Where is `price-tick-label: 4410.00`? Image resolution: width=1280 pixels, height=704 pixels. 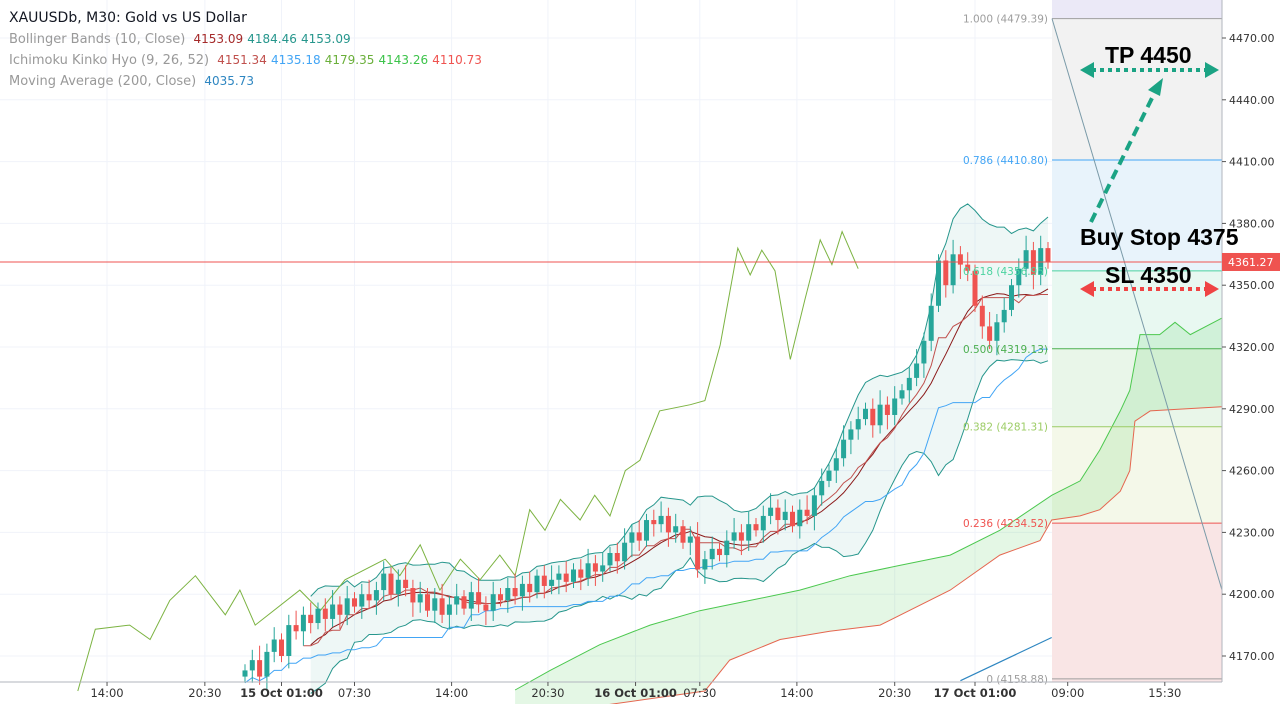 price-tick-label: 4410.00 is located at coordinates (1252, 162).